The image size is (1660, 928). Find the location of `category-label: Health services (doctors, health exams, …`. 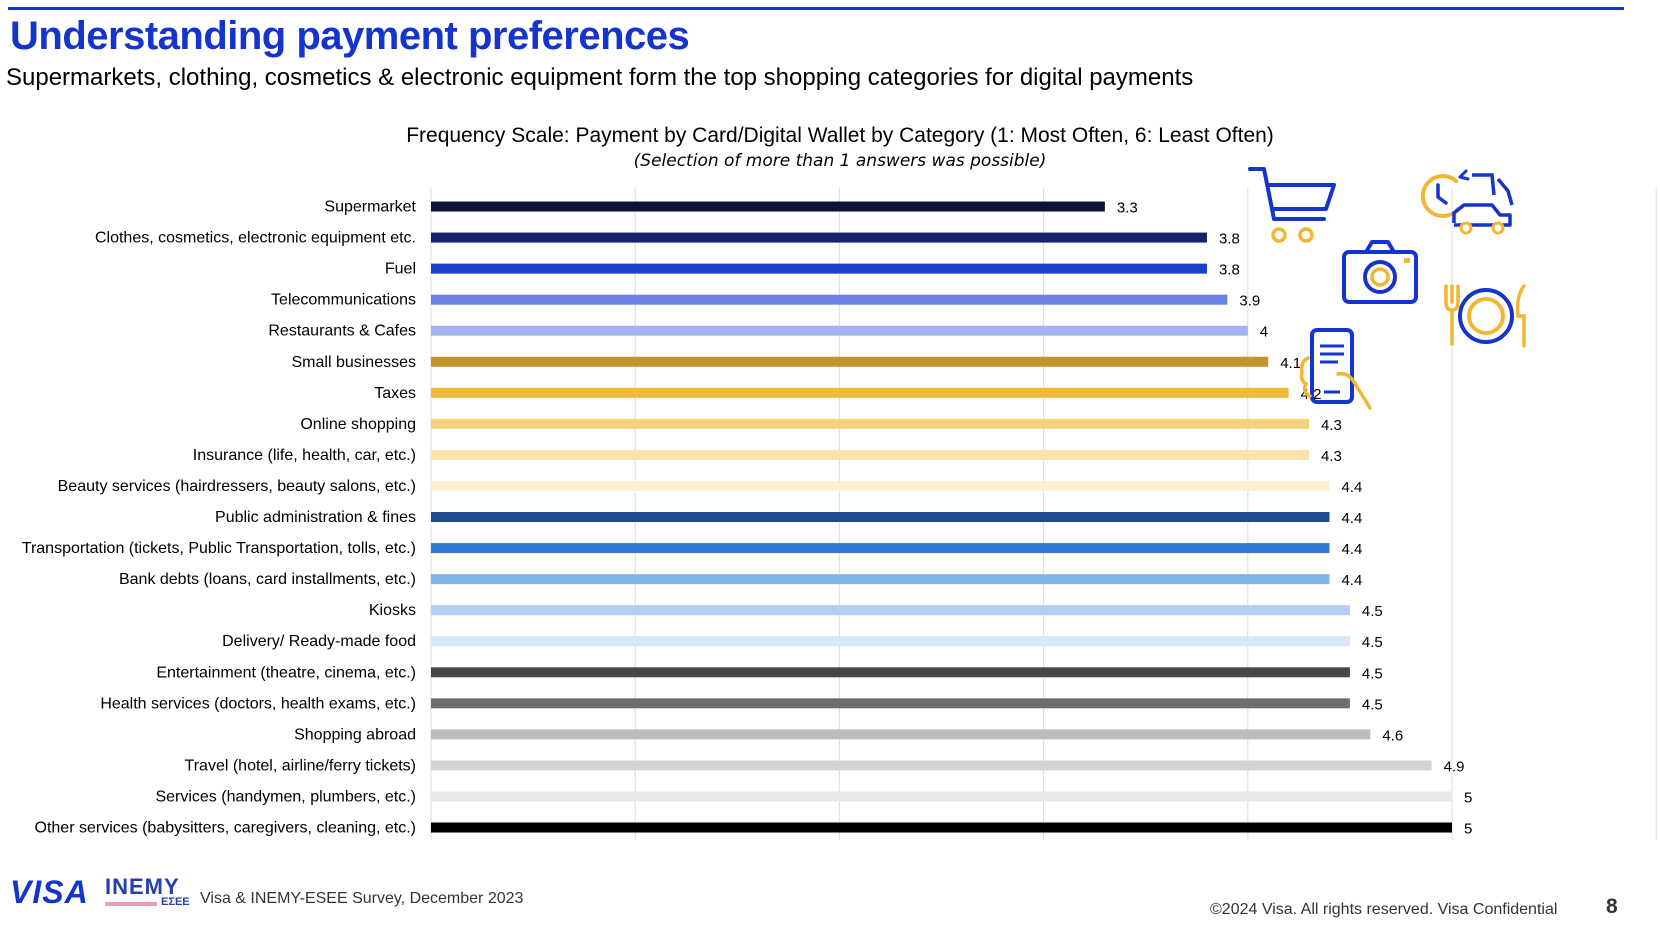

category-label: Health services (doctors, health exams, … is located at coordinates (258, 703).